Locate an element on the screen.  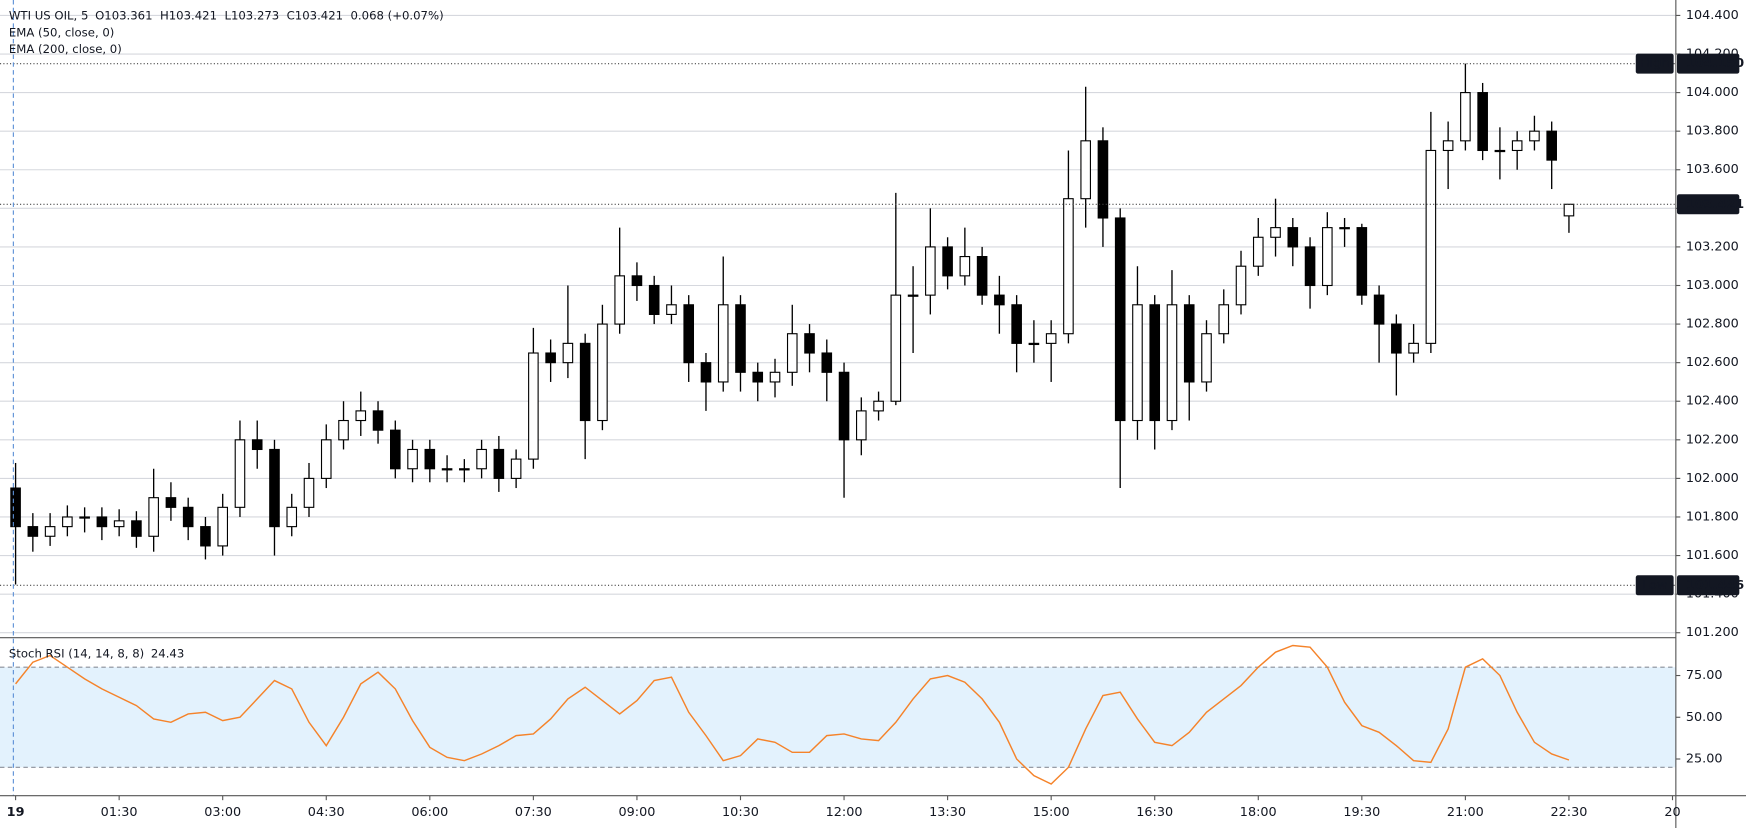
y-tick-label: 50.00 is located at coordinates (1704, 717).